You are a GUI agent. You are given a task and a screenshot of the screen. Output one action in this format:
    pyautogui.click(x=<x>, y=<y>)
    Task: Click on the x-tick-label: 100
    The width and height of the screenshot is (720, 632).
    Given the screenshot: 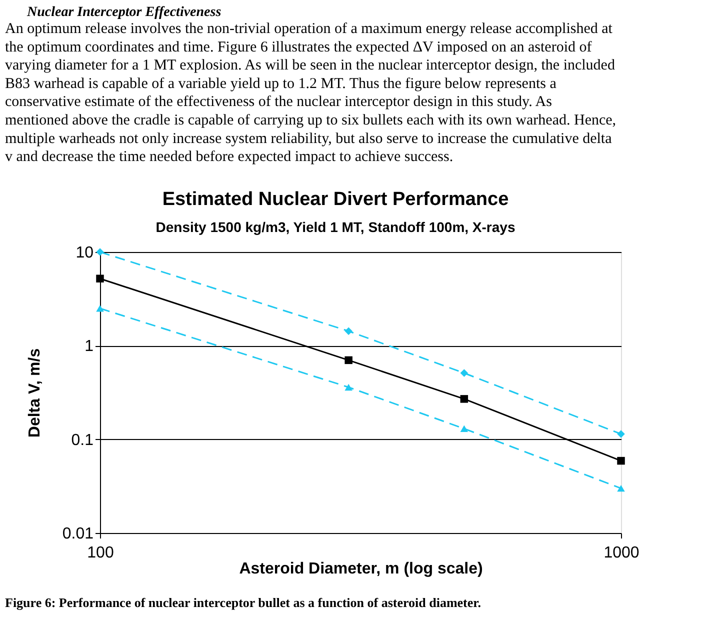 What is the action you would take?
    pyautogui.click(x=100, y=553)
    